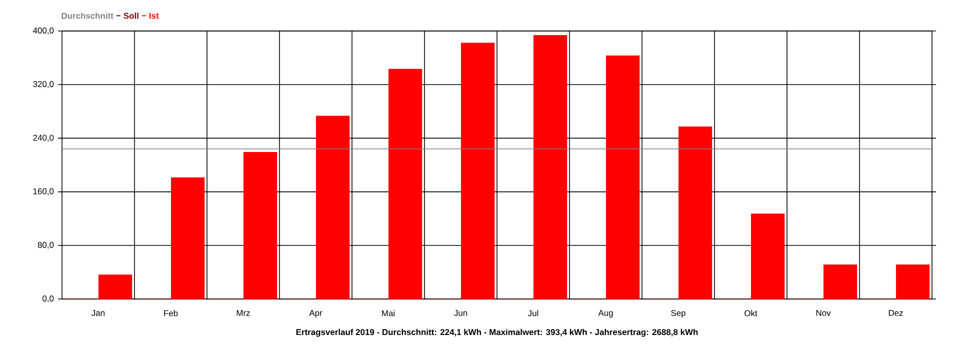 This screenshot has width=960, height=360. What do you see at coordinates (751, 313) in the screenshot?
I see `x-tick-label: Okt` at bounding box center [751, 313].